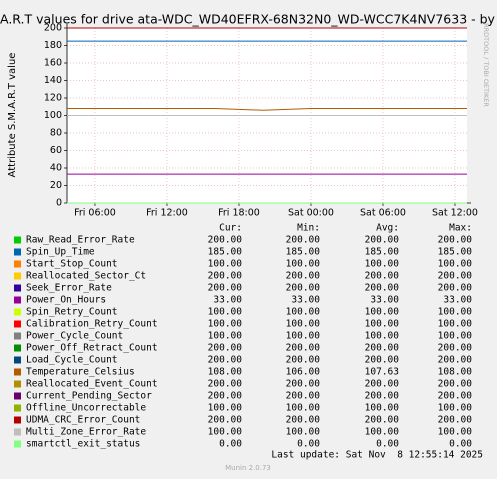 The height and width of the screenshot is (479, 497). Describe the element at coordinates (92, 324) in the screenshot. I see `legend-label: Calibration_Retry_Count` at that location.